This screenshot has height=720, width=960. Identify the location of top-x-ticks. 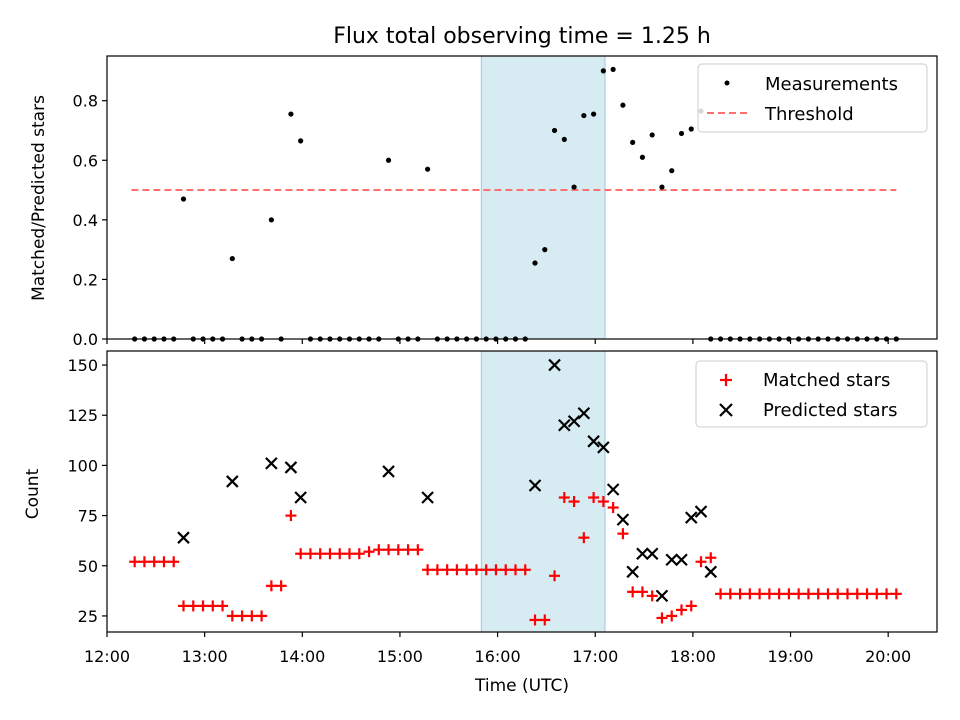
(497, 341).